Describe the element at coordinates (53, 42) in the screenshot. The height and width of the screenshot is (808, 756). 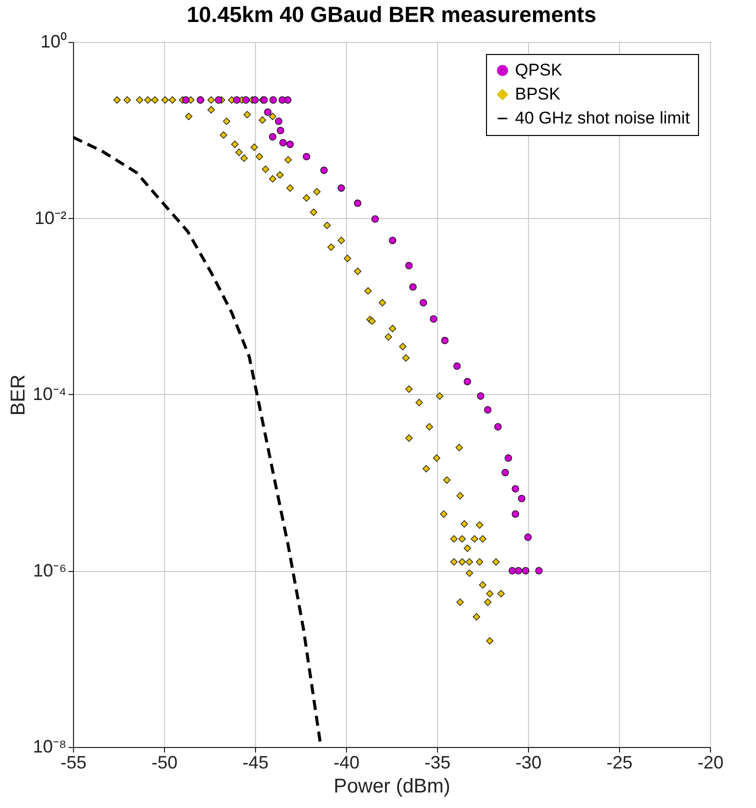
I see `y-tick-label: 10⁰` at that location.